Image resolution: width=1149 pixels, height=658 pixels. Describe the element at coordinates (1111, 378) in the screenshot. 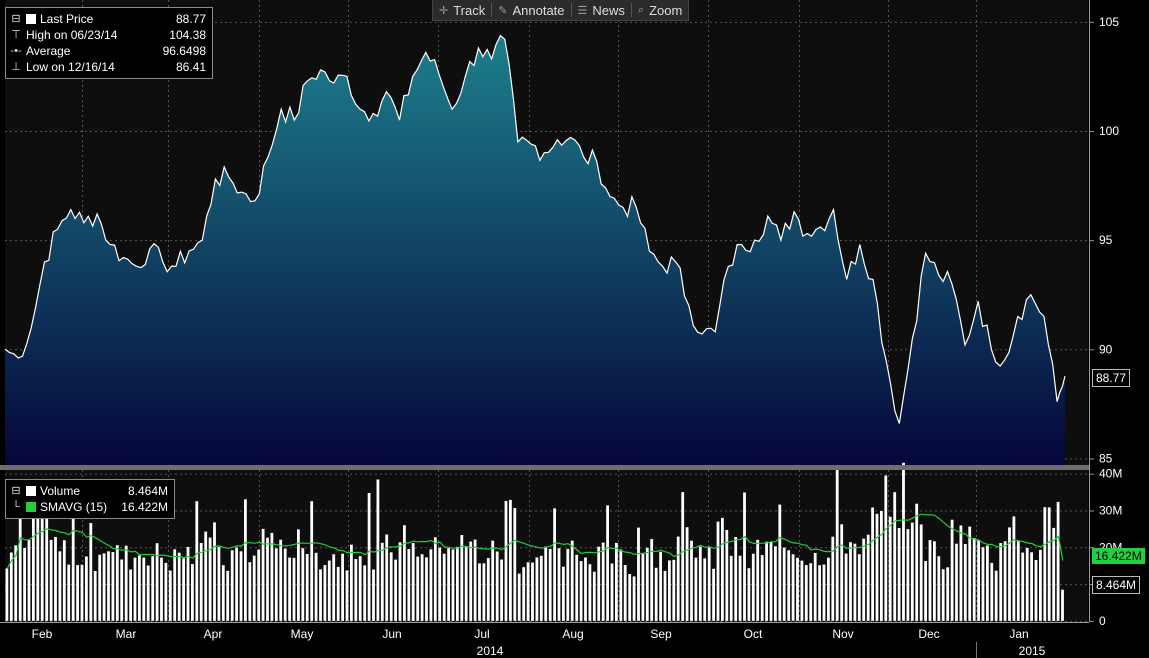

I see `last-price-tag: 88.77` at that location.